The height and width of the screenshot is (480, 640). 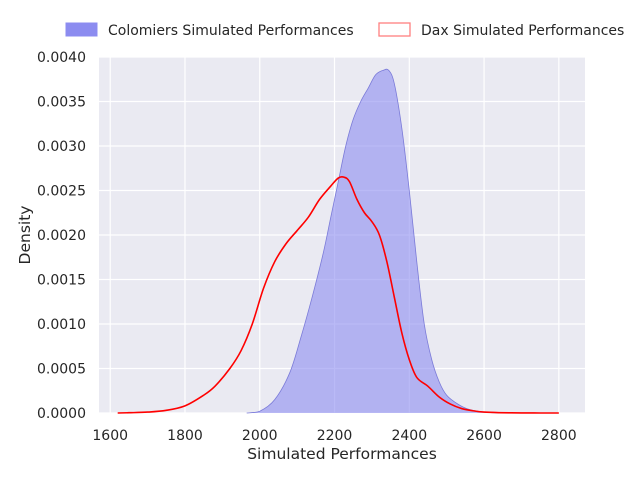 I want to click on y-tick-label: 0.0000, so click(x=61, y=414).